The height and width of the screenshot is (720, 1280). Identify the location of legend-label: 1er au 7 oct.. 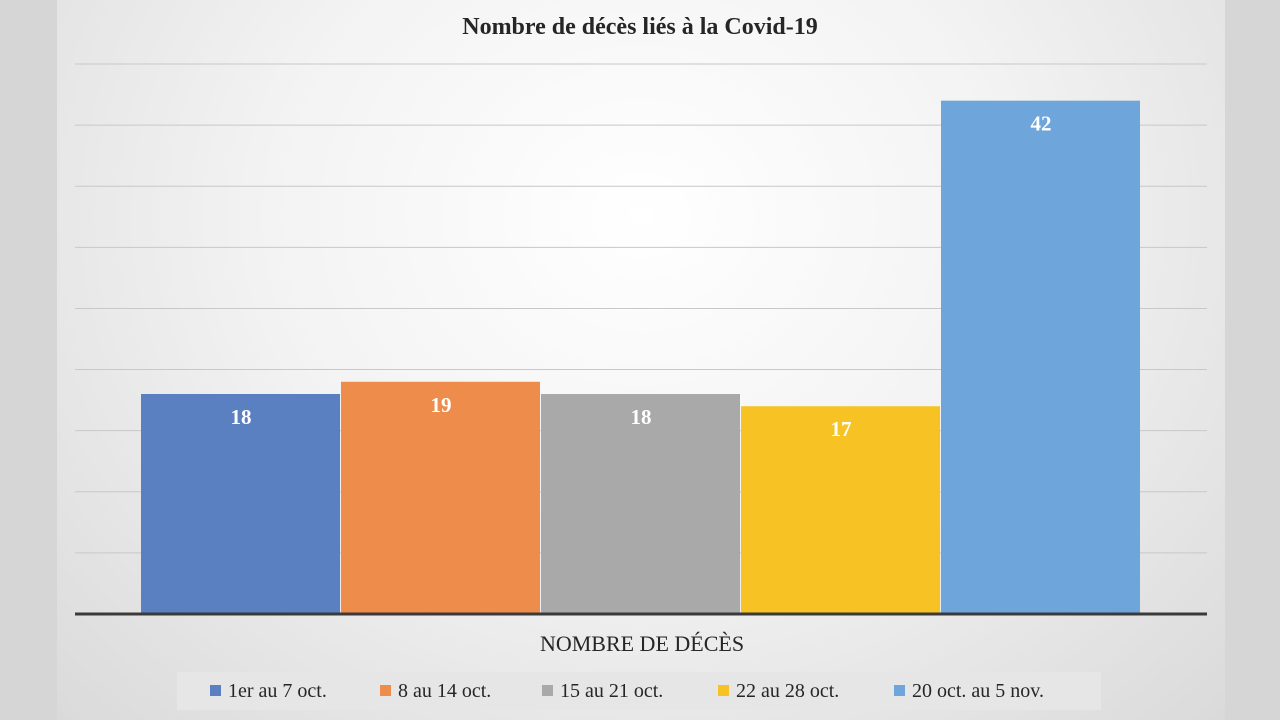
(277, 691).